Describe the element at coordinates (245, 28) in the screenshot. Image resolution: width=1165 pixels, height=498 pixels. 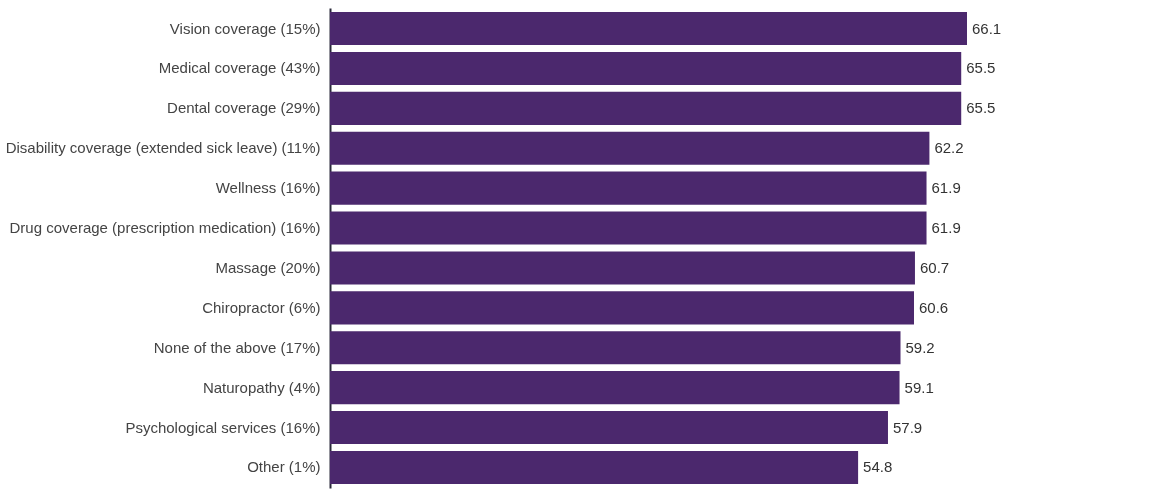
I see `y-tick-label: Vision coverage (15%)` at that location.